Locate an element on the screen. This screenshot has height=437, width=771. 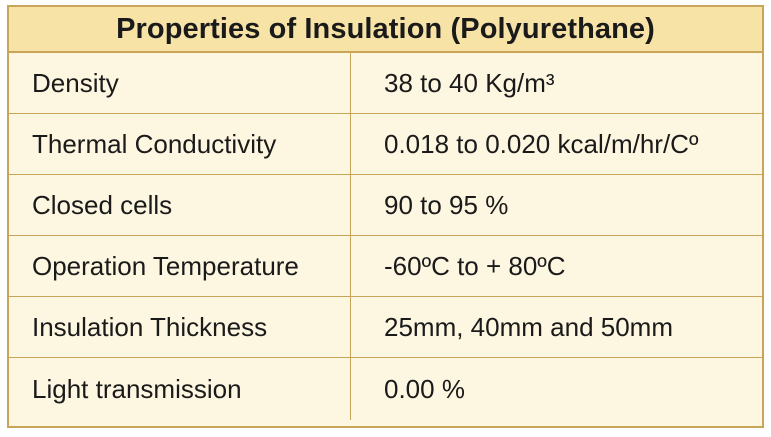
property-label: Thermal Conductivity is located at coordinates (180, 144).